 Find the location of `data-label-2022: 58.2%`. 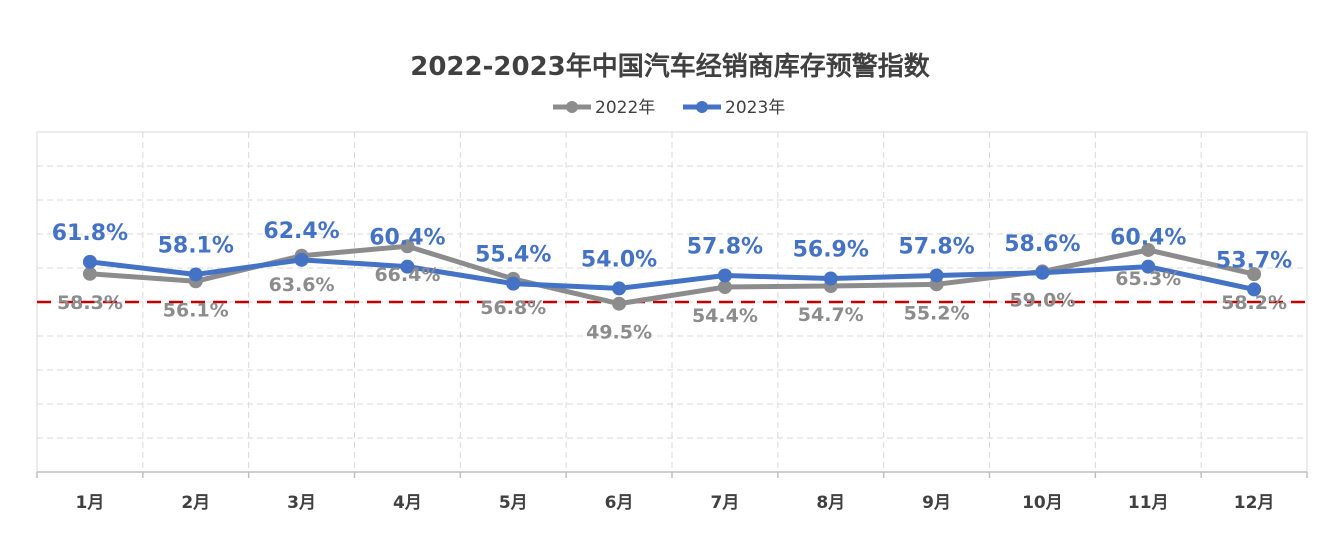

data-label-2022: 58.2% is located at coordinates (1254, 303).